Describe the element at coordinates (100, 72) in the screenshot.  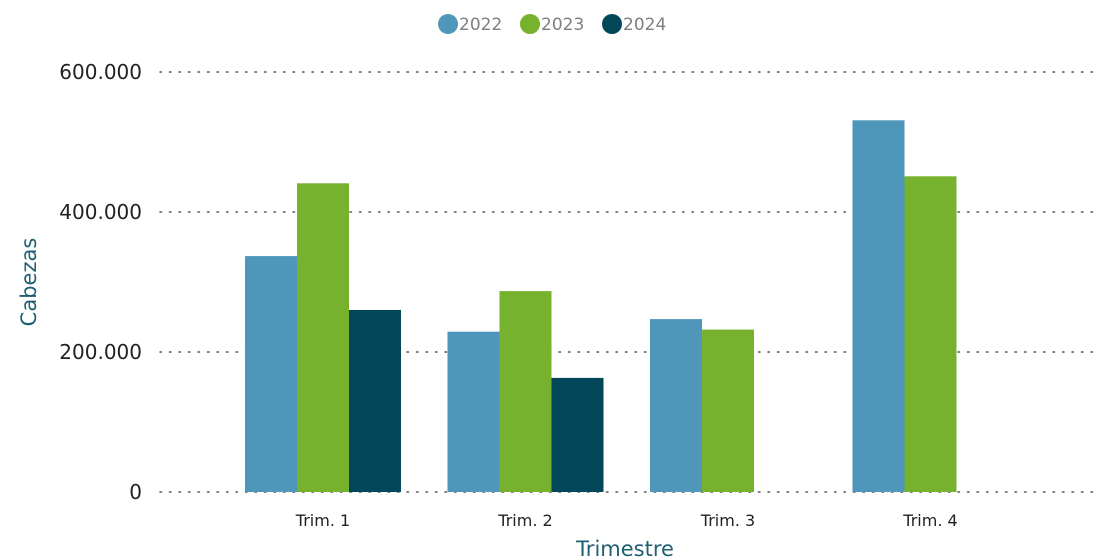
I see `y-tick-label: 600.000` at that location.